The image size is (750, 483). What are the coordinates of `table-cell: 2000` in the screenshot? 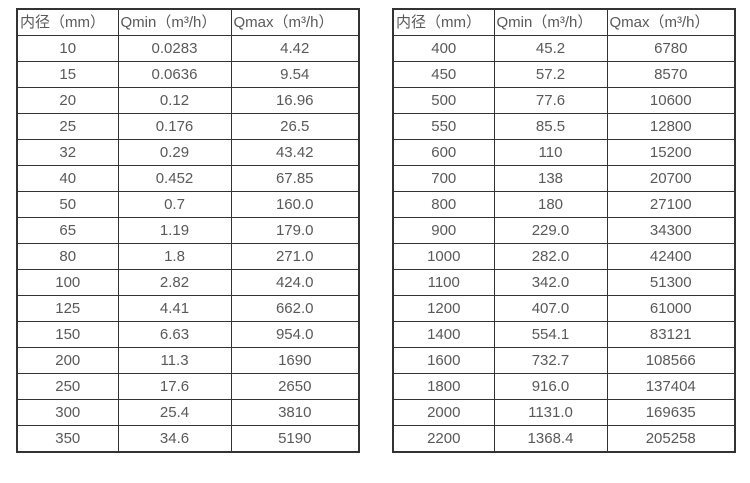 It's located at (443, 412).